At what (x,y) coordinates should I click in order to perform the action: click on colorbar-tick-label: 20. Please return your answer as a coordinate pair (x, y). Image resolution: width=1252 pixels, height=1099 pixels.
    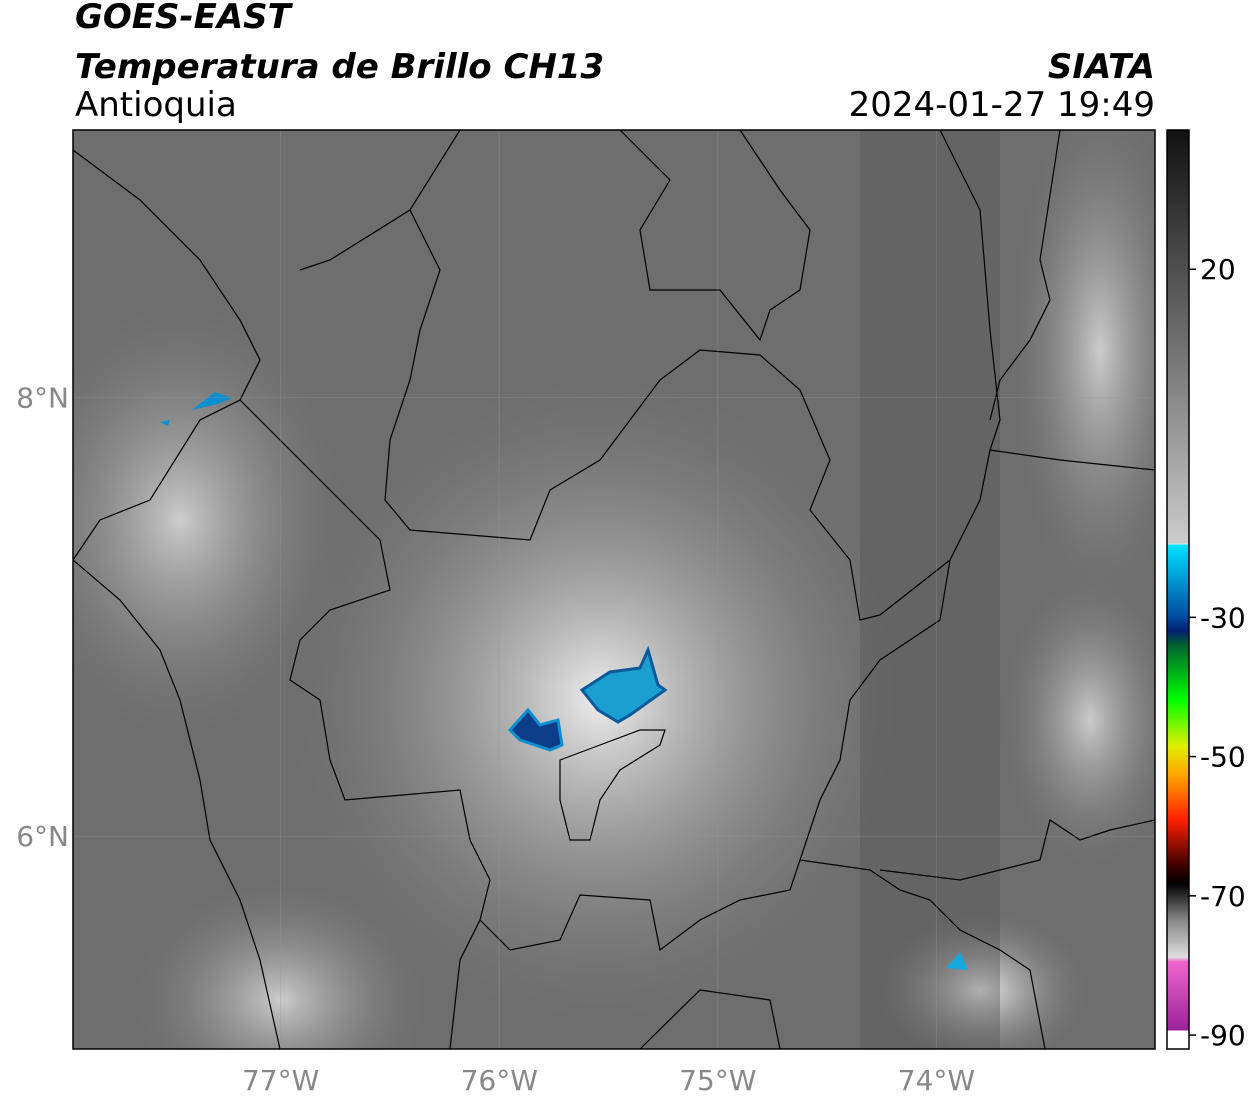
    Looking at the image, I should click on (1218, 269).